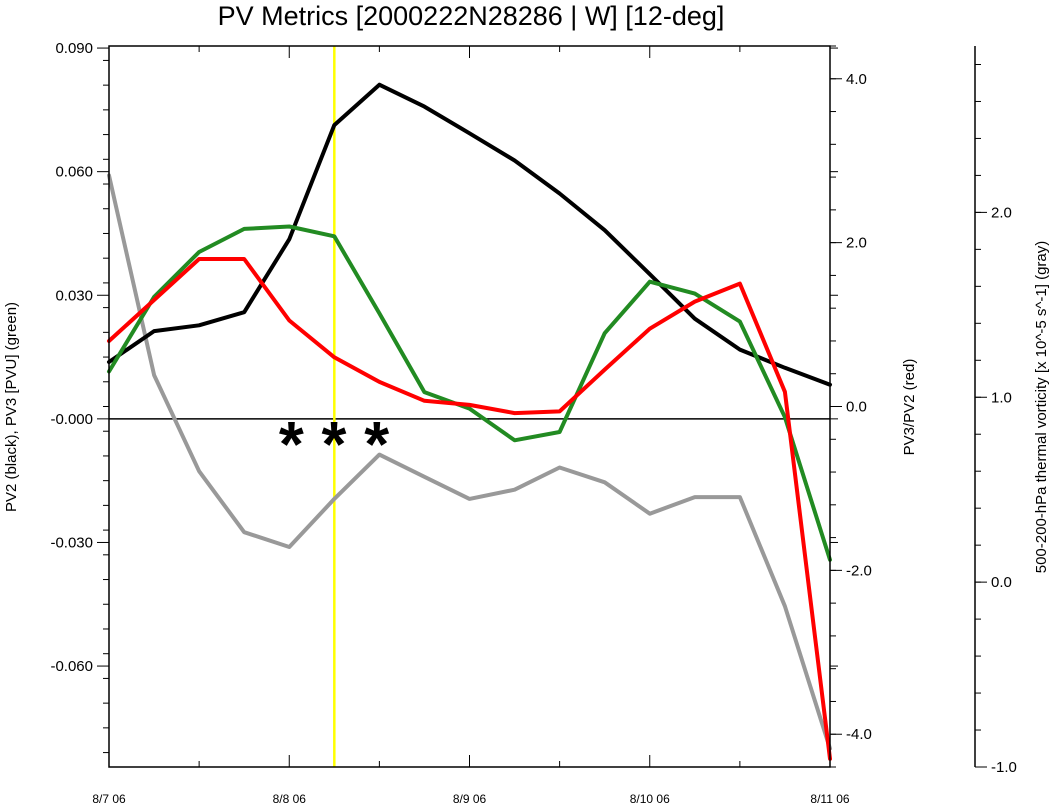 This screenshot has width=1055, height=805. What do you see at coordinates (1001, 212) in the screenshot?
I see `outer-tick-label: 2.0` at bounding box center [1001, 212].